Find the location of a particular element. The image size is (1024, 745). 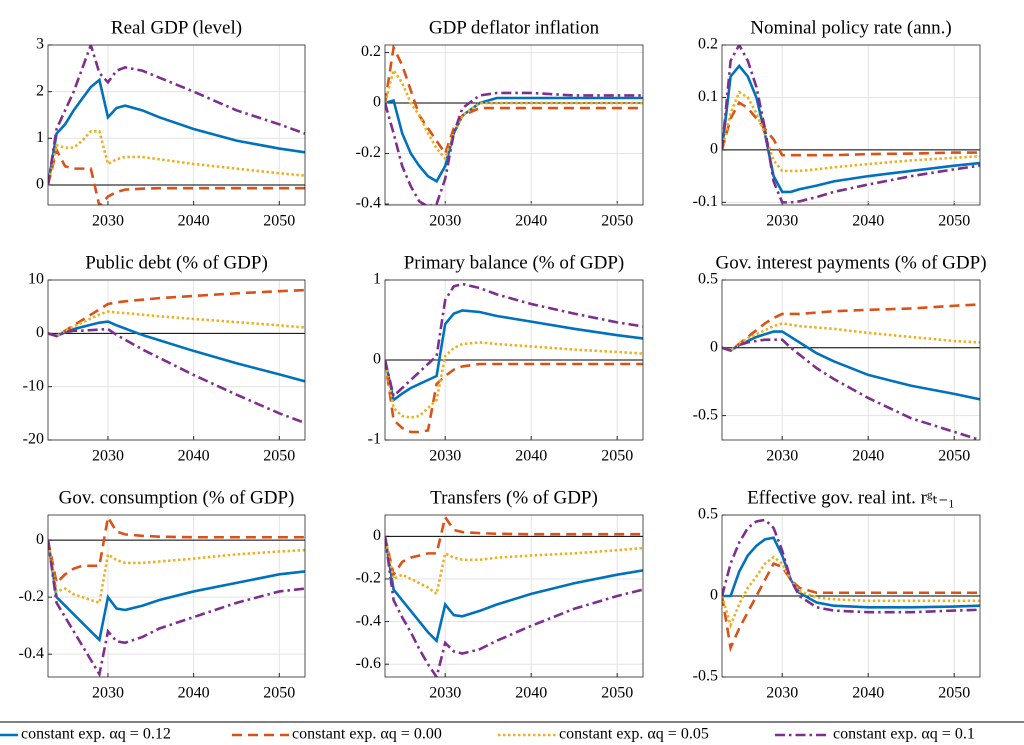

legend-label: constant exp. αq = 0.12 is located at coordinates (96, 734).